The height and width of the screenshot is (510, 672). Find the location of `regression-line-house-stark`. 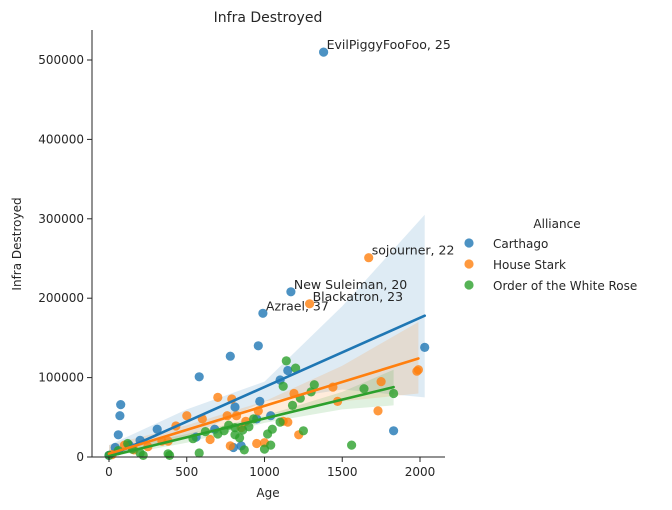

regression-line-house-stark is located at coordinates (263, 406).